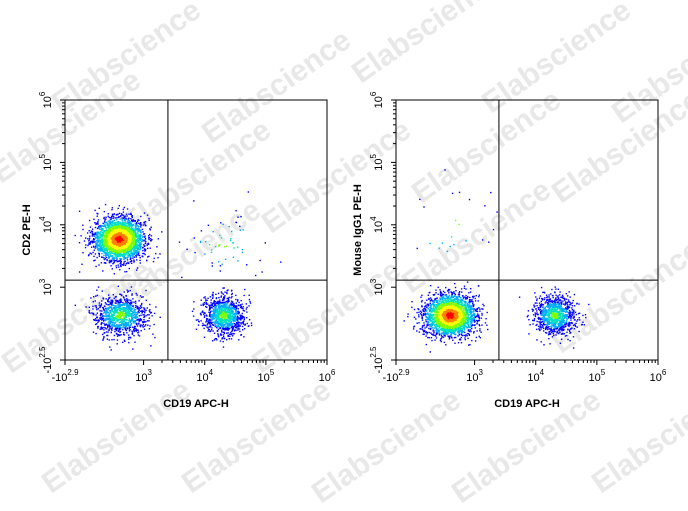 This screenshot has width=688, height=511. Describe the element at coordinates (204, 376) in the screenshot. I see `x-tick-label: 104` at that location.